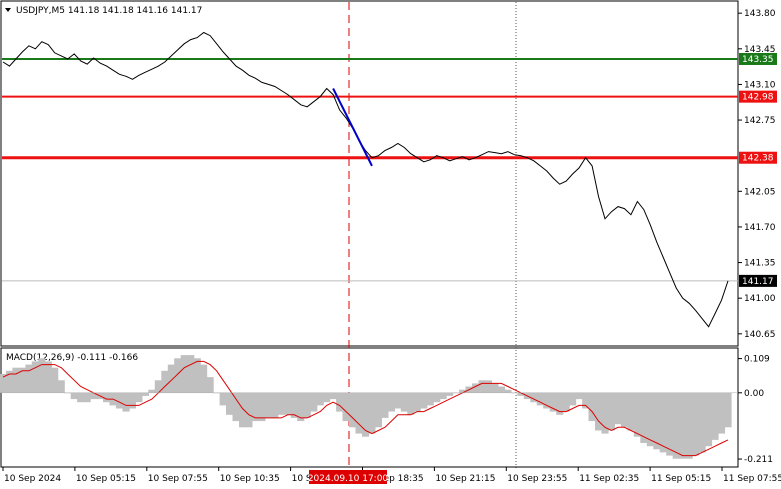 The image size is (781, 489). I want to click on macd-tick-label: 0.109, so click(757, 360).